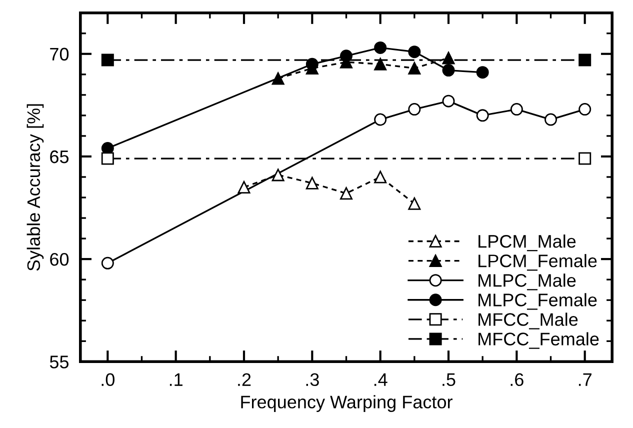 Image resolution: width=633 pixels, height=428 pixels. What do you see at coordinates (346, 403) in the screenshot?
I see `x-axis-title: Frequency Warping Factor` at bounding box center [346, 403].